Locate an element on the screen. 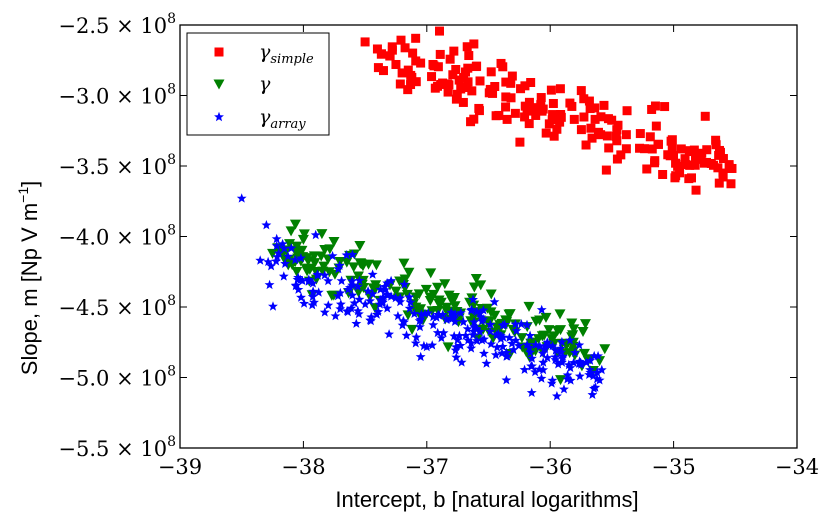 The width and height of the screenshot is (831, 521). x-tick-label: −39 is located at coordinates (180, 467).